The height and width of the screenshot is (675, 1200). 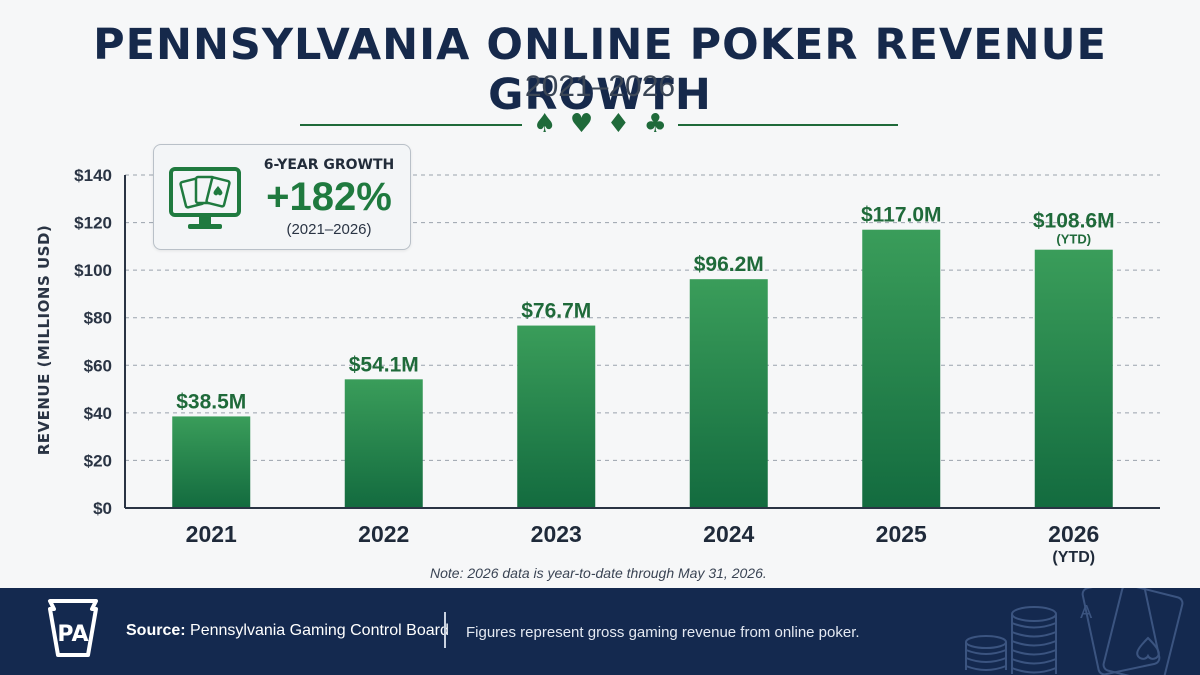 I want to click on pa-logo-text: PA, so click(x=72, y=634).